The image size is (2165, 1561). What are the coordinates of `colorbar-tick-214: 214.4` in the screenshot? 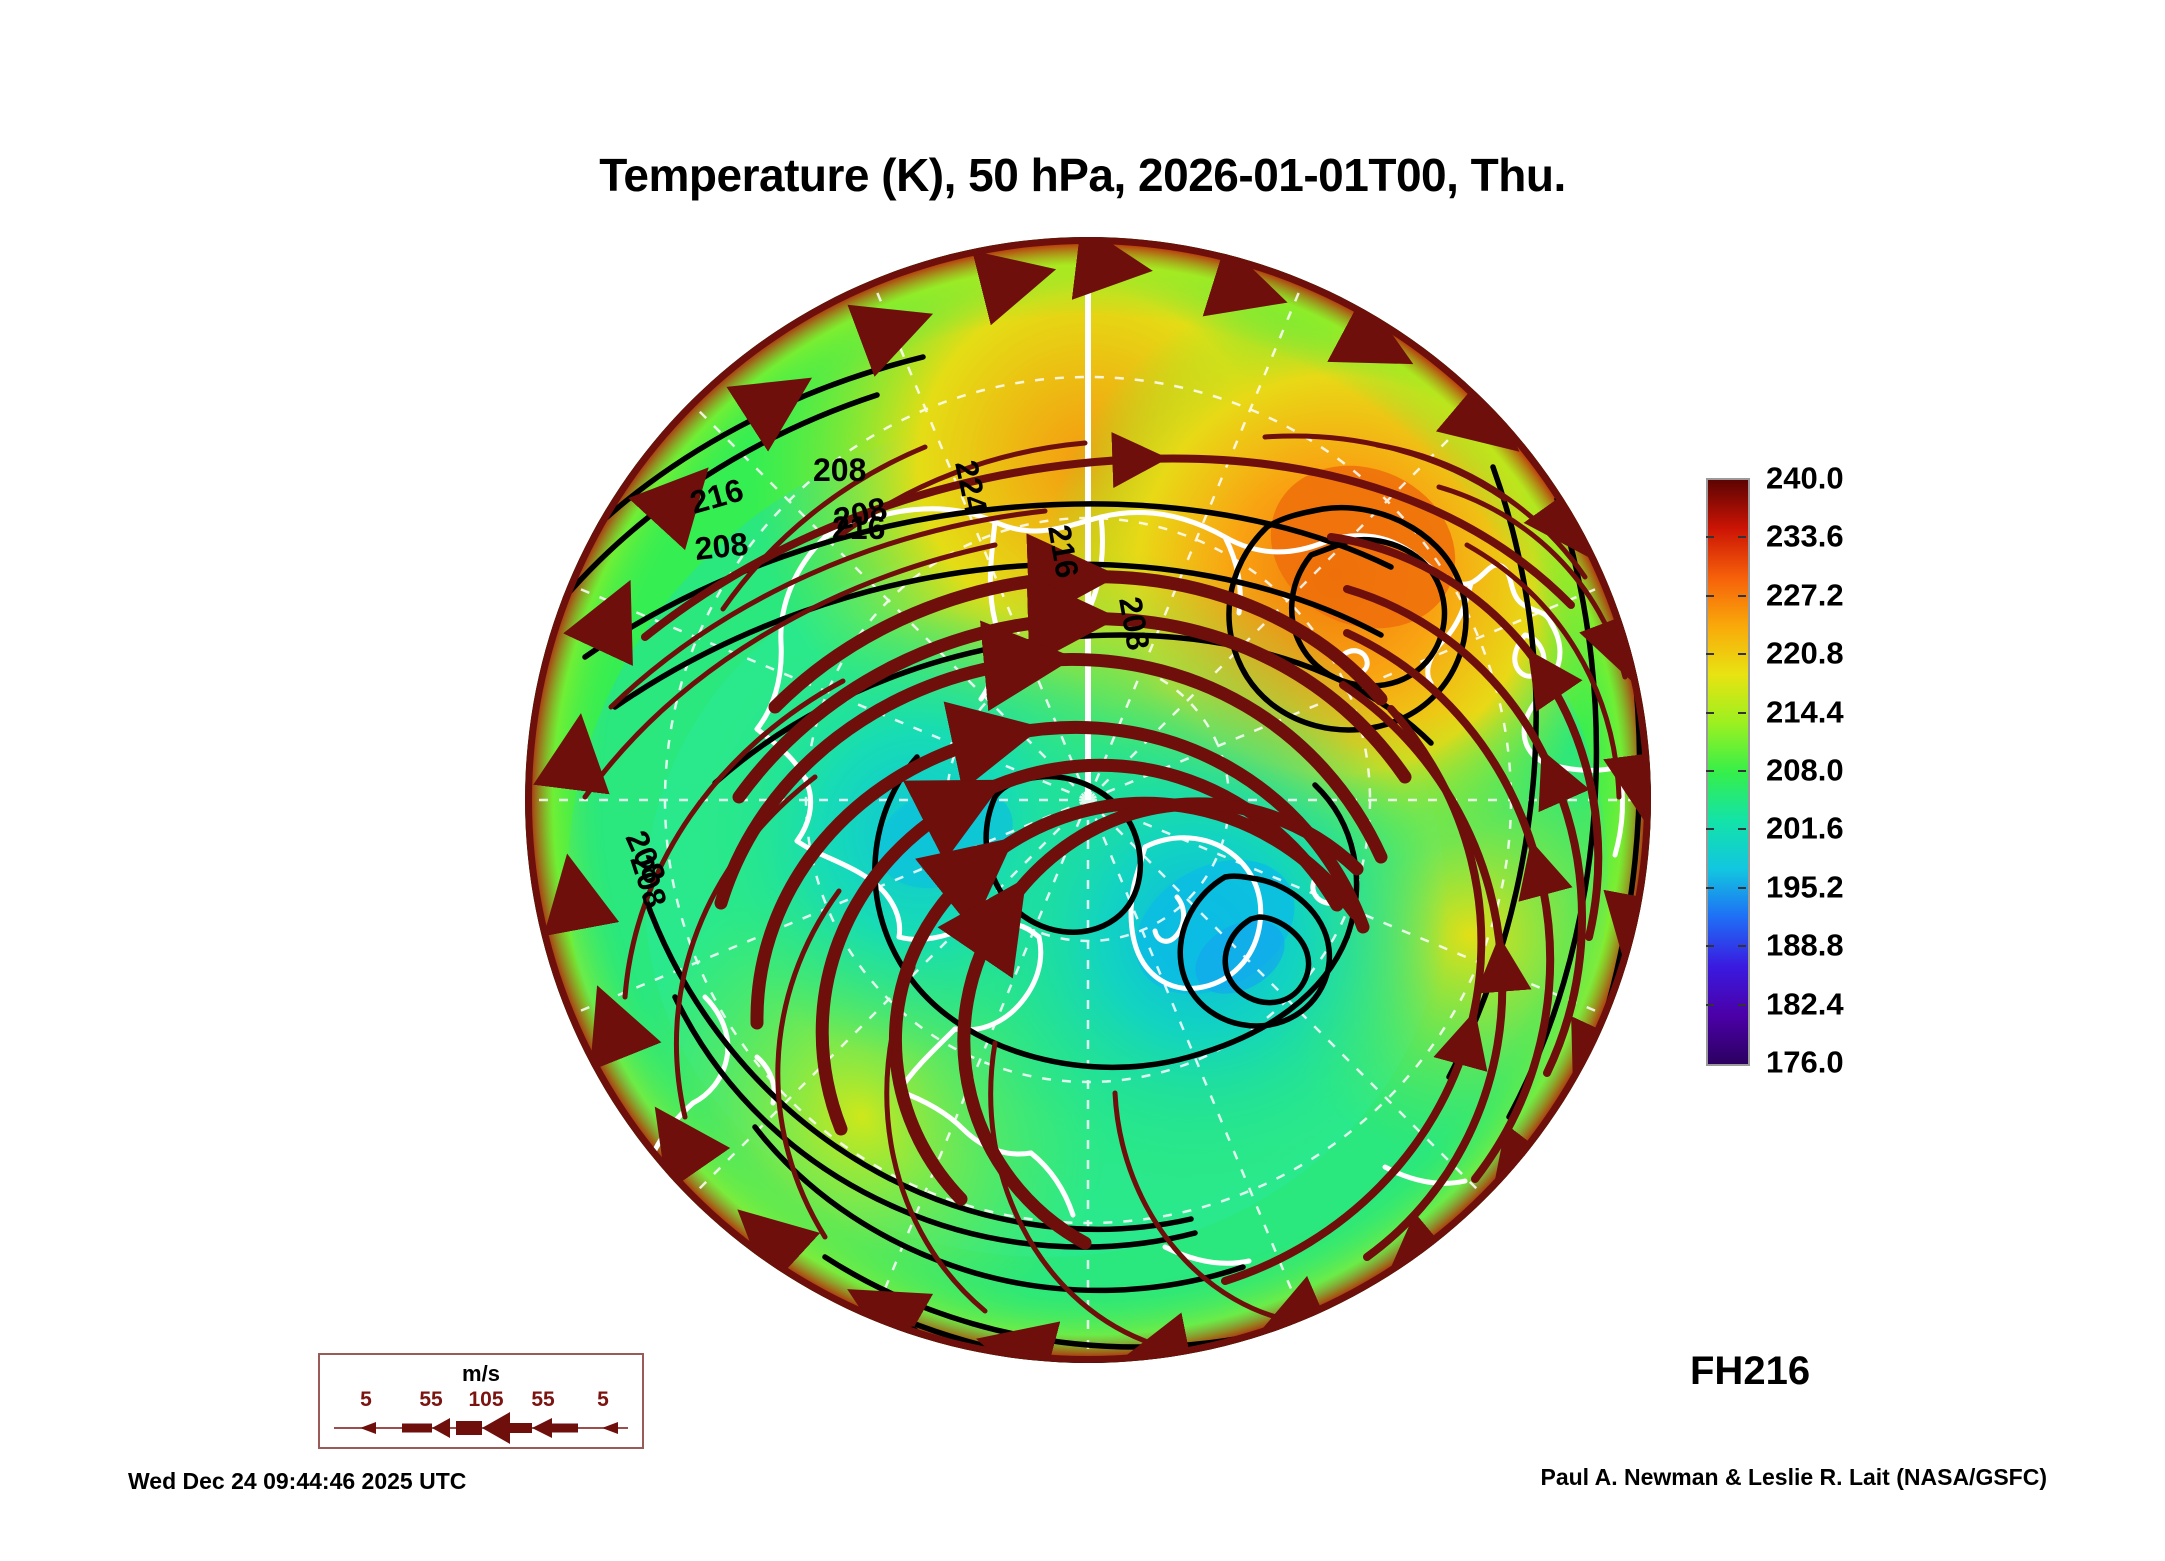 It's located at (1805, 712).